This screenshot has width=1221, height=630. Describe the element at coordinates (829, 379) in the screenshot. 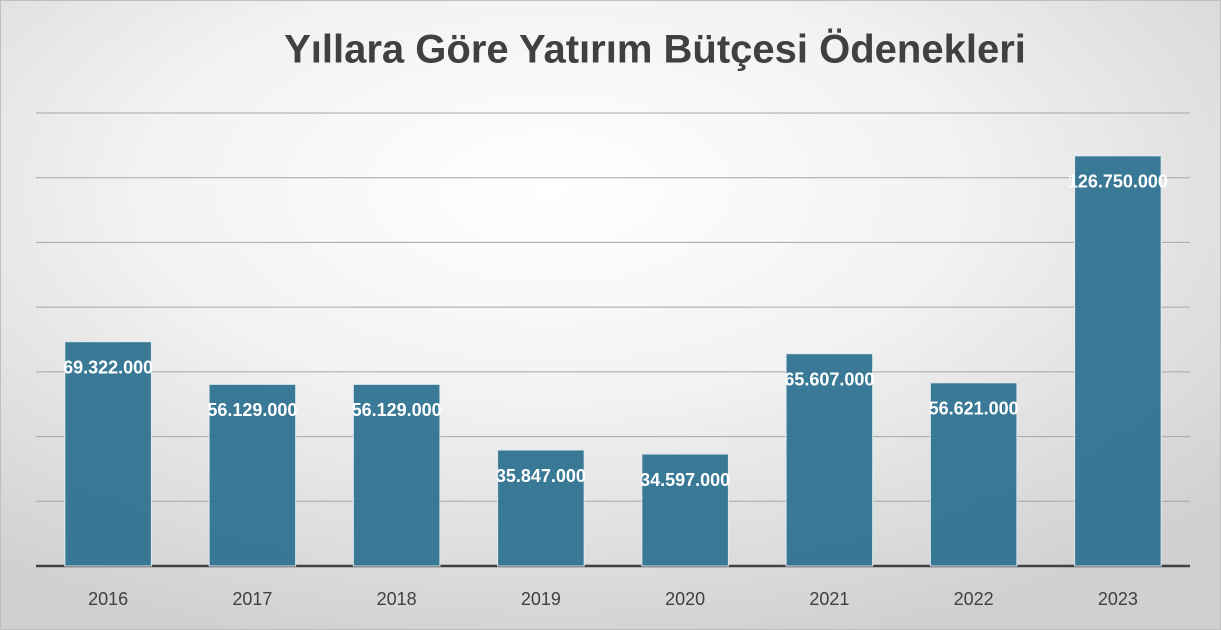

I see `data-label: 65.607.000` at that location.